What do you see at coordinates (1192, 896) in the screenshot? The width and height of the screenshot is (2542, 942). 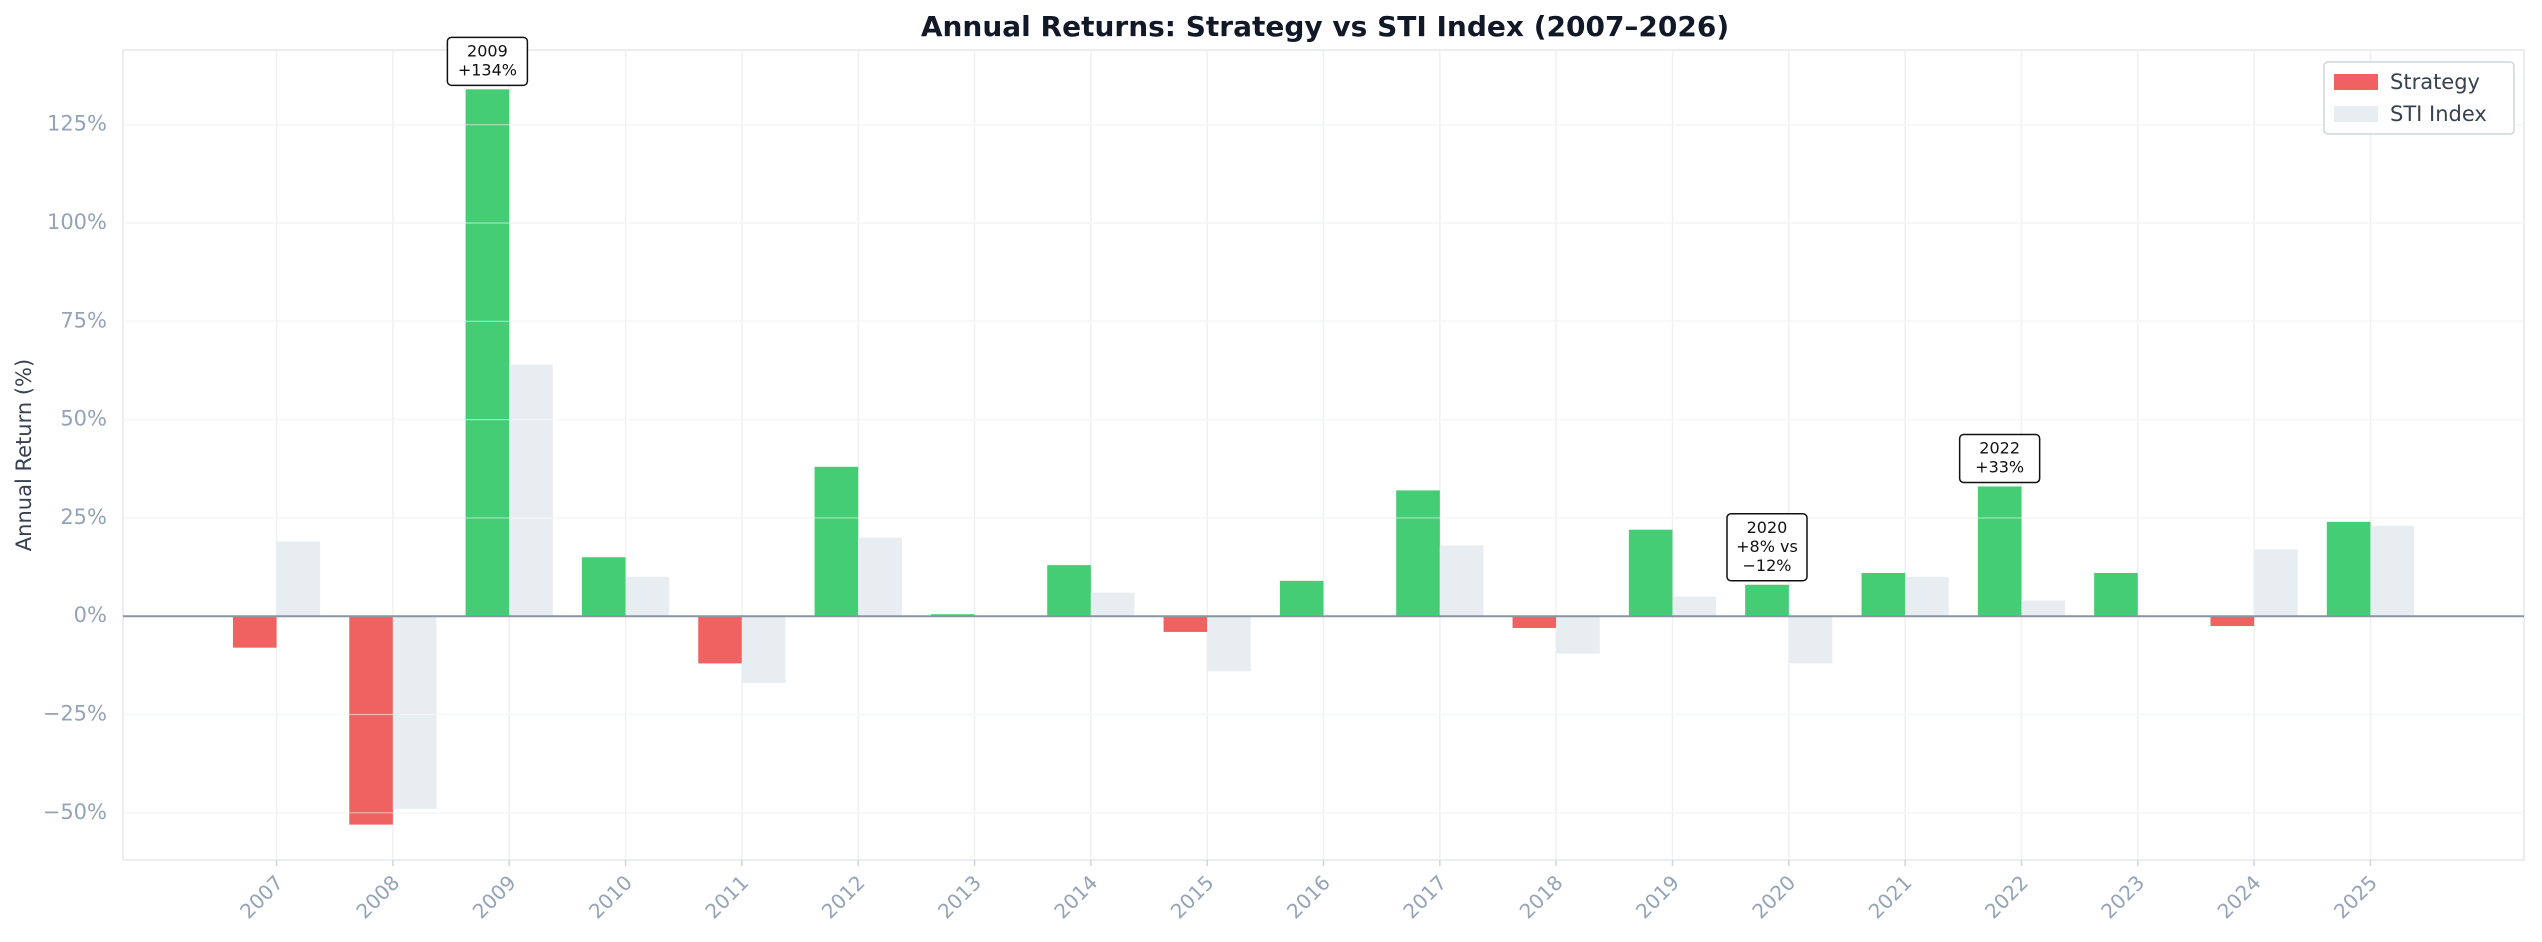 I see `x-tick-label: 2015` at bounding box center [1192, 896].